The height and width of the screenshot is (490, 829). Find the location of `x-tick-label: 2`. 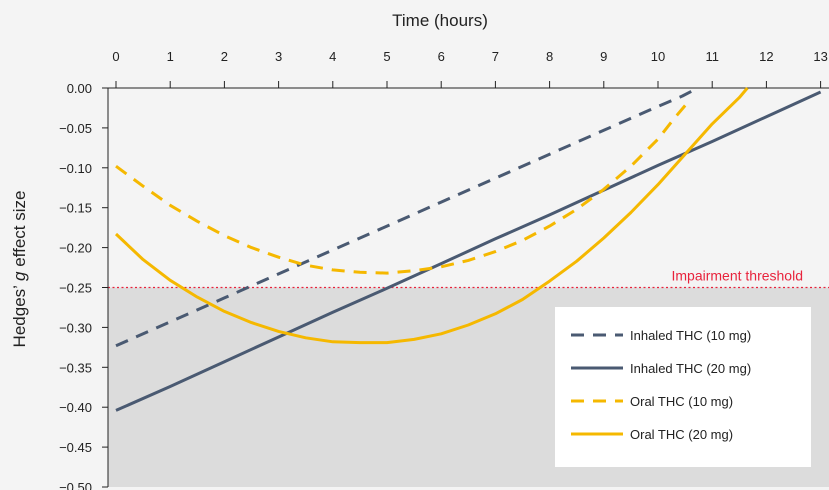

x-tick-label: 2 is located at coordinates (224, 56).